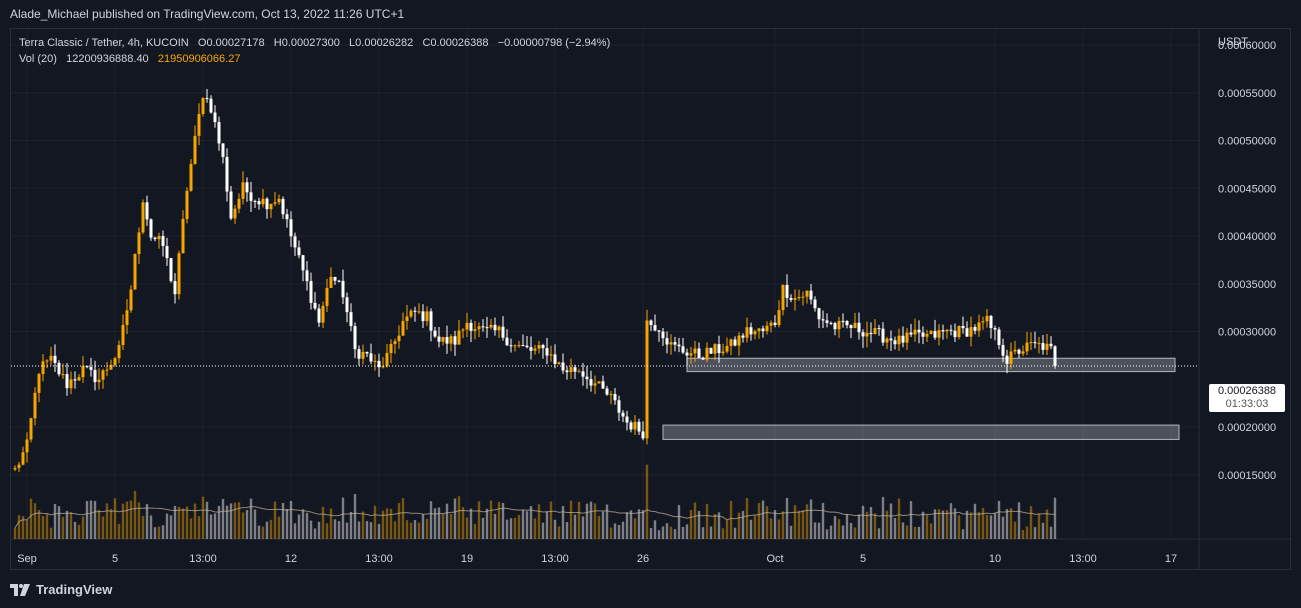  Describe the element at coordinates (1247, 391) in the screenshot. I see `last-price-value: 0.00026388` at that location.